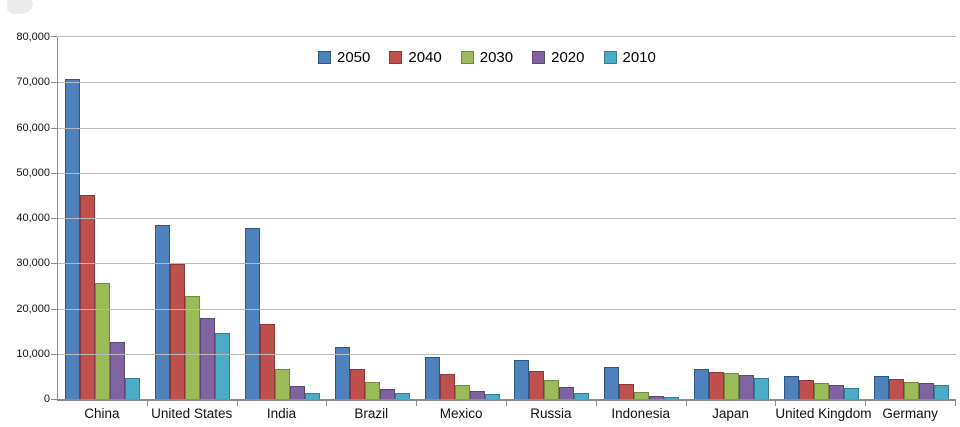 The image size is (960, 427). I want to click on bar-2050-mexico, so click(432, 377).